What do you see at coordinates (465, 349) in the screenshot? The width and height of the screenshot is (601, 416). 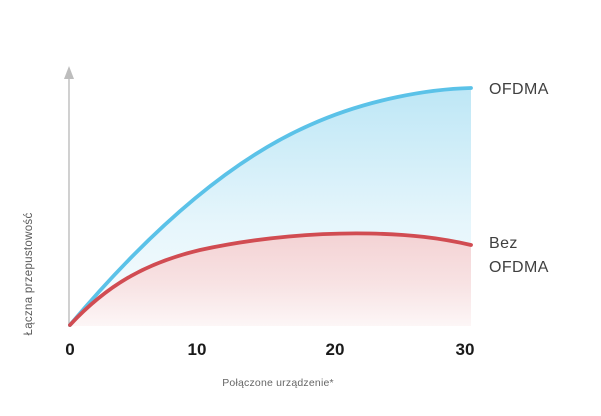 I see `x-tick-30: 30` at bounding box center [465, 349].